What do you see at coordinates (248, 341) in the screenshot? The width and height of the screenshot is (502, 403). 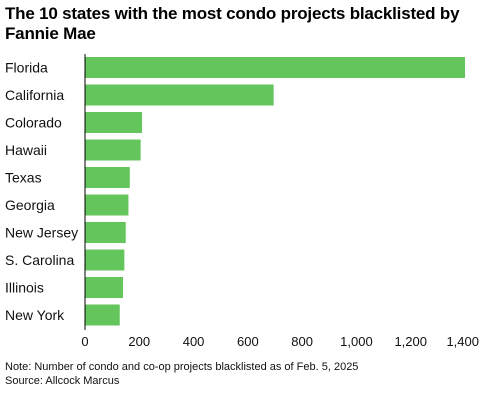 I see `x-tick-label: 600` at bounding box center [248, 341].